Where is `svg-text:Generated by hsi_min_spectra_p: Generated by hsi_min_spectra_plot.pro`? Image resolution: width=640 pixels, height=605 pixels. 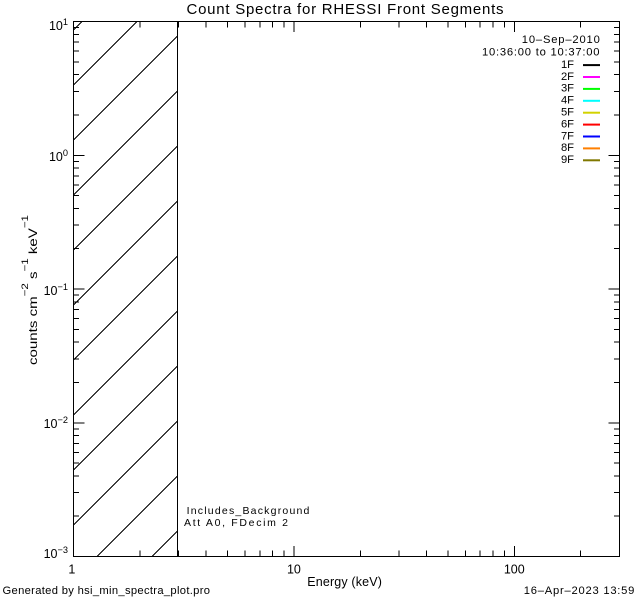
svg-text:Generated by hsi_min_spectra_p: Generated by hsi_min_spectra_plot.pro is located at coordinates (107, 591).